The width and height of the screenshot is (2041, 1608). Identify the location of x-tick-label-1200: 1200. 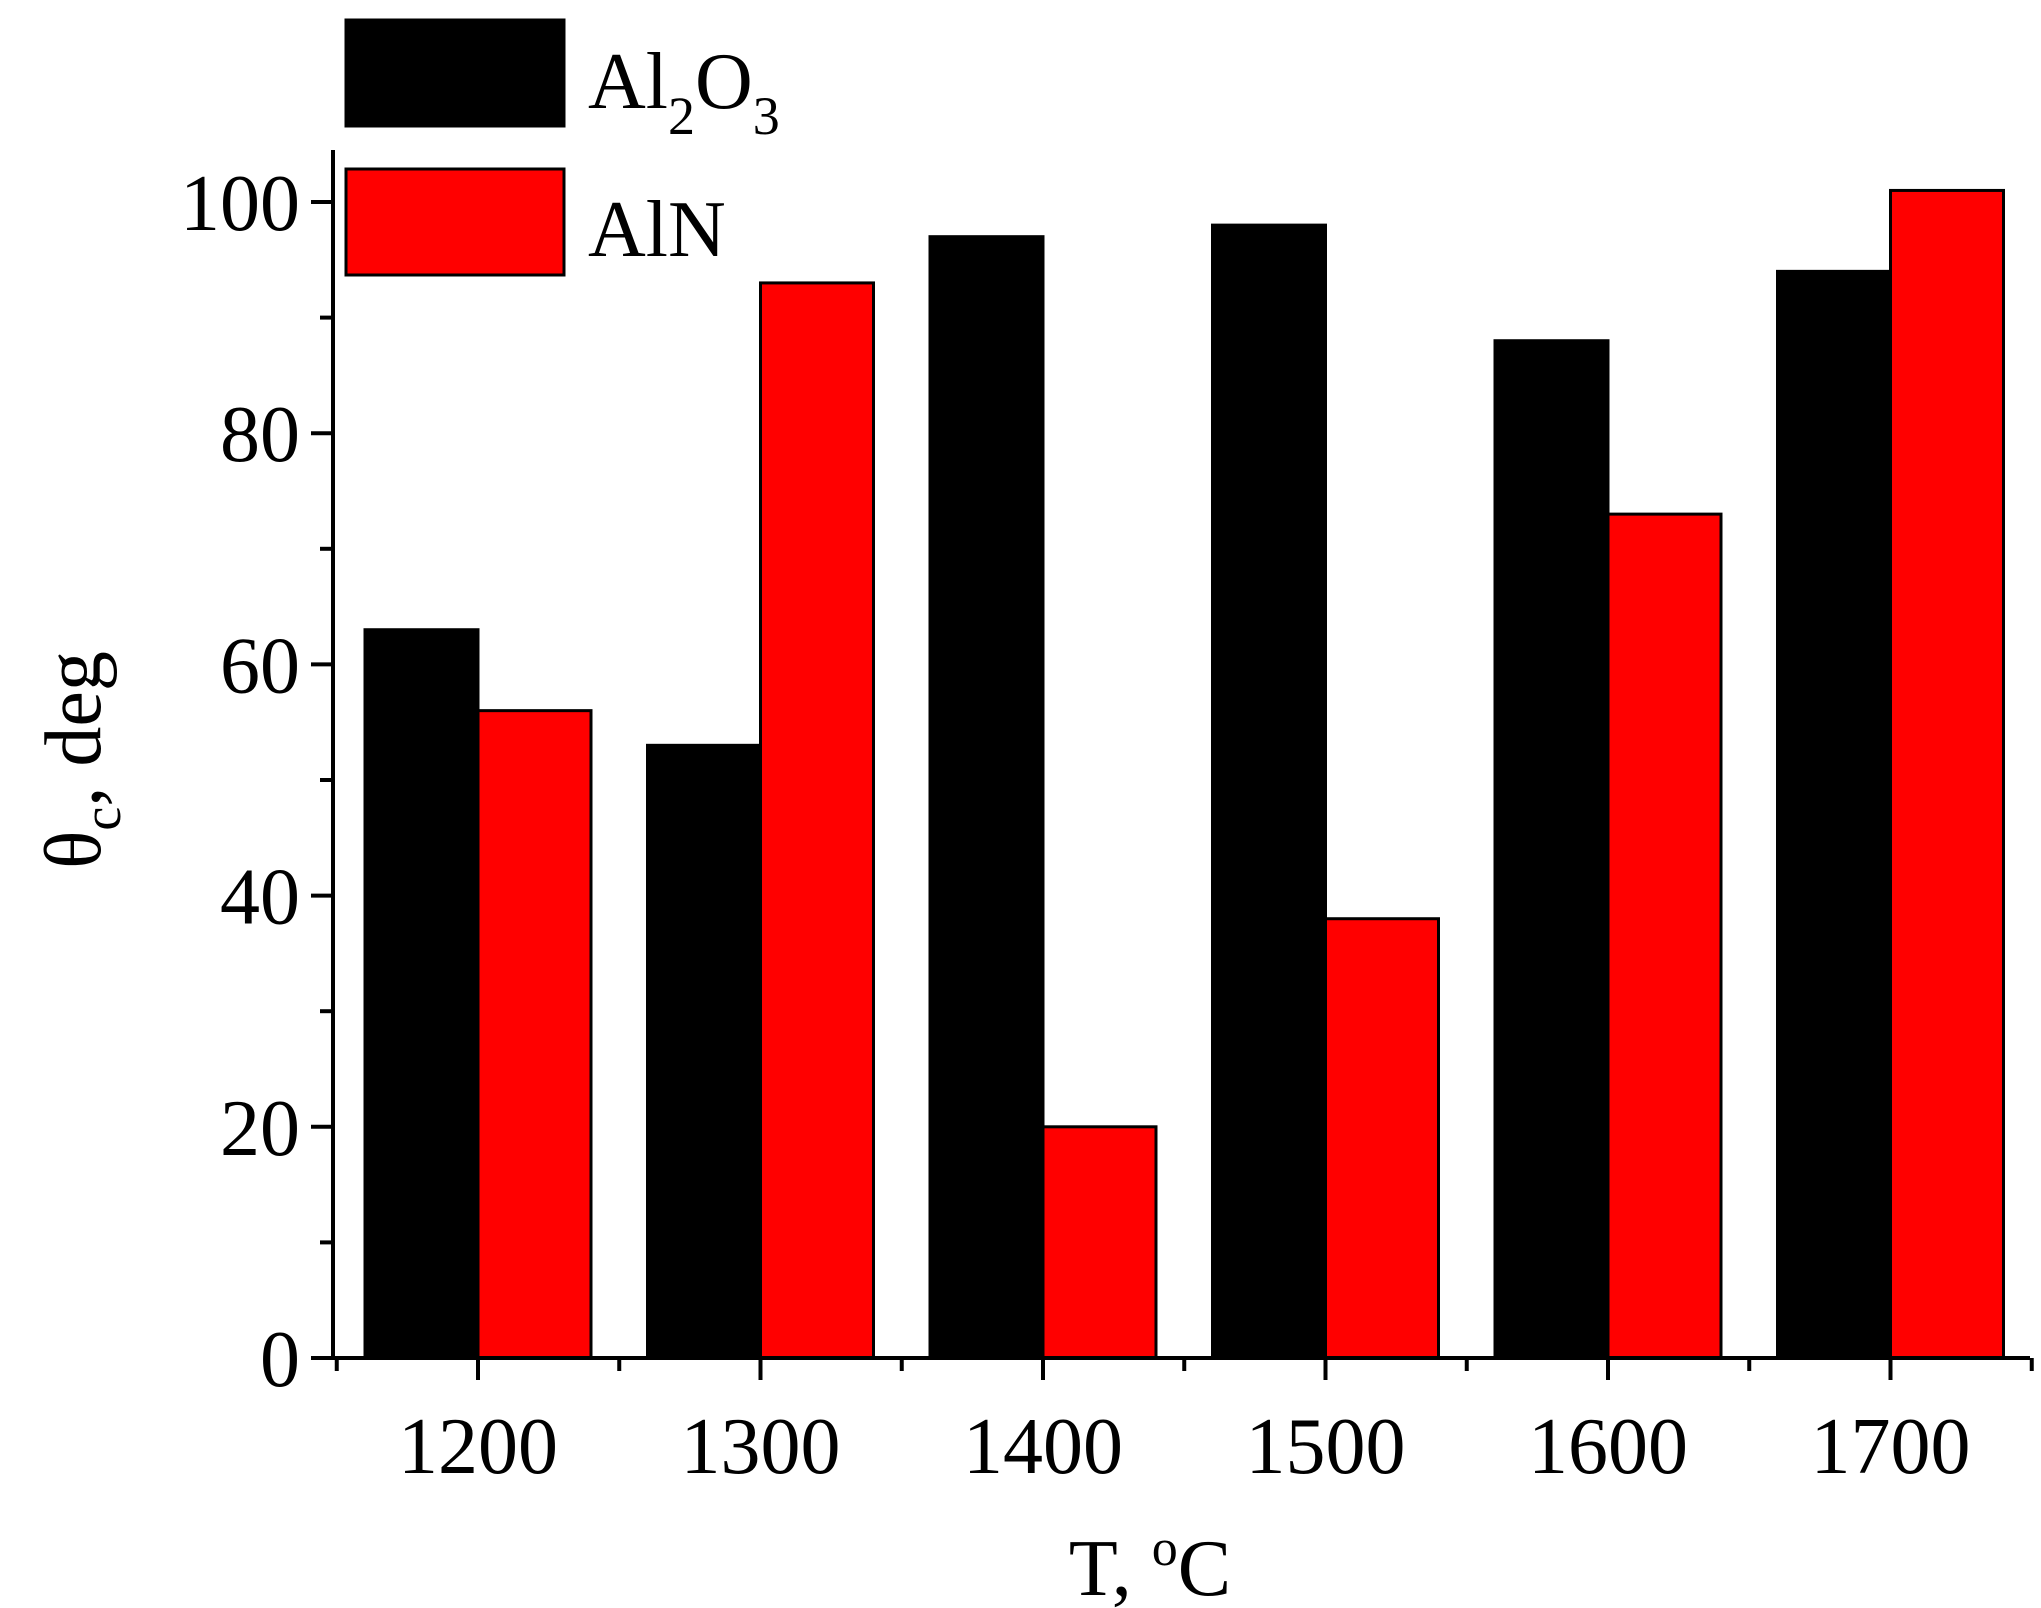
(478, 1447).